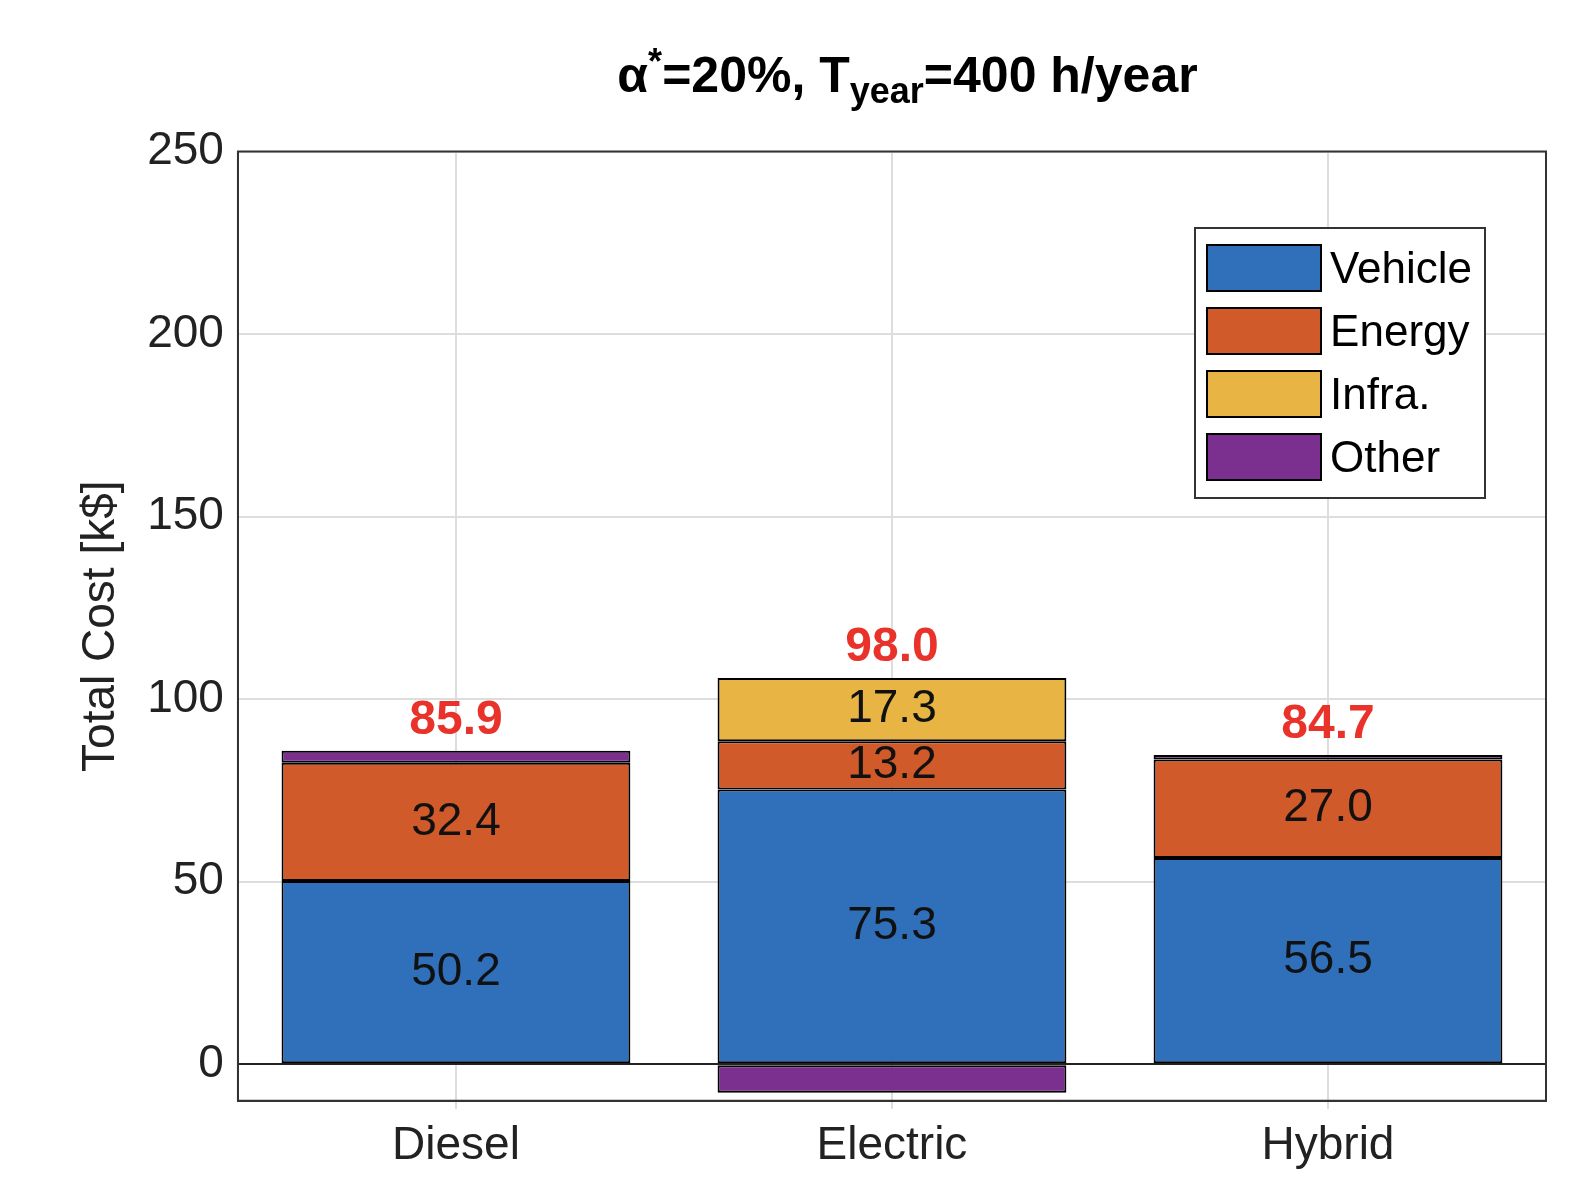 This screenshot has height=1184, width=1591. I want to click on y-tick-label: 50, so click(198, 878).